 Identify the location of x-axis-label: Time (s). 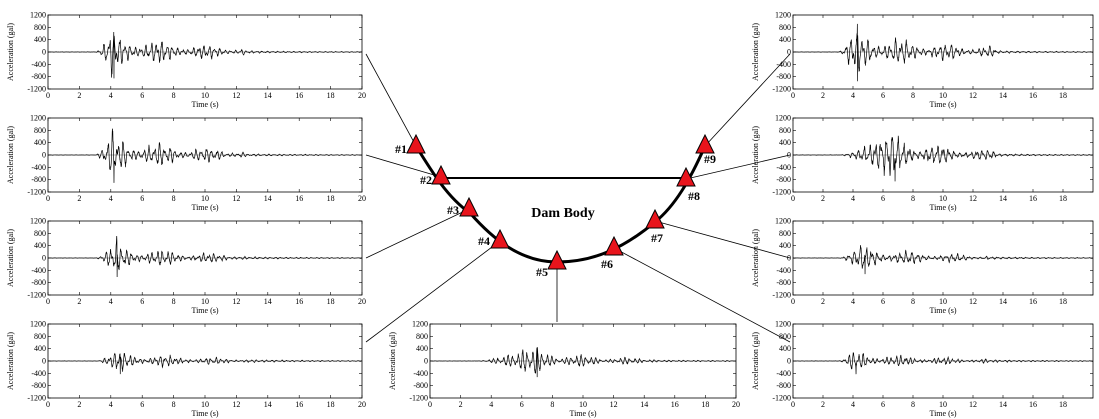
(942, 104).